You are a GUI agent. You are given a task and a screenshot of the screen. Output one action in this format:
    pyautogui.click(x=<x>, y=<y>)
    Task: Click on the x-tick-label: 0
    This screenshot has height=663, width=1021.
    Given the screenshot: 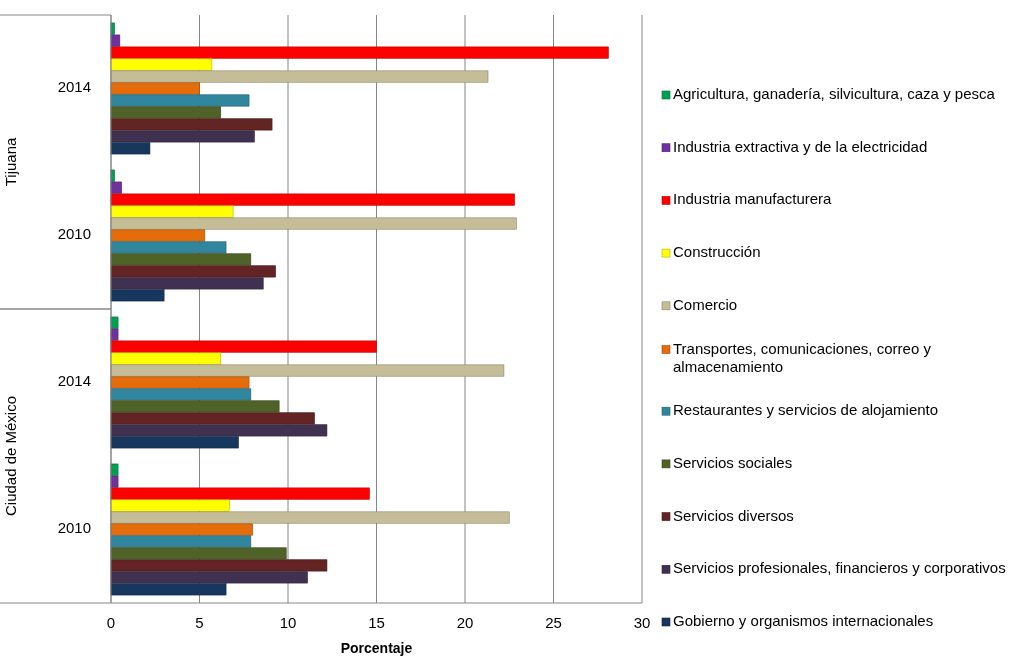 What is the action you would take?
    pyautogui.click(x=111, y=622)
    